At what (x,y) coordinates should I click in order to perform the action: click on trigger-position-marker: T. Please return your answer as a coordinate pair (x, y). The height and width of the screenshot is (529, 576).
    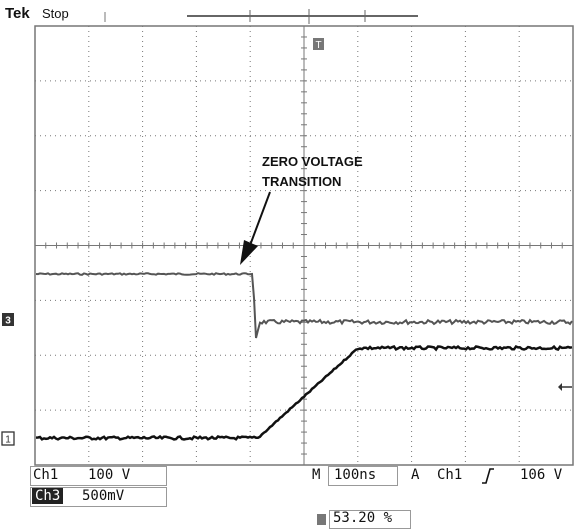
    Looking at the image, I should click on (318, 44).